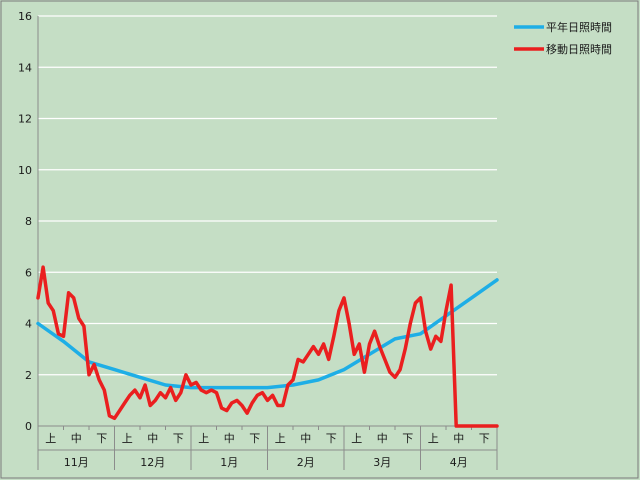 This screenshot has height=480, width=640. What do you see at coordinates (579, 27) in the screenshot?
I see `legend-label: 平年日照時間` at bounding box center [579, 27].